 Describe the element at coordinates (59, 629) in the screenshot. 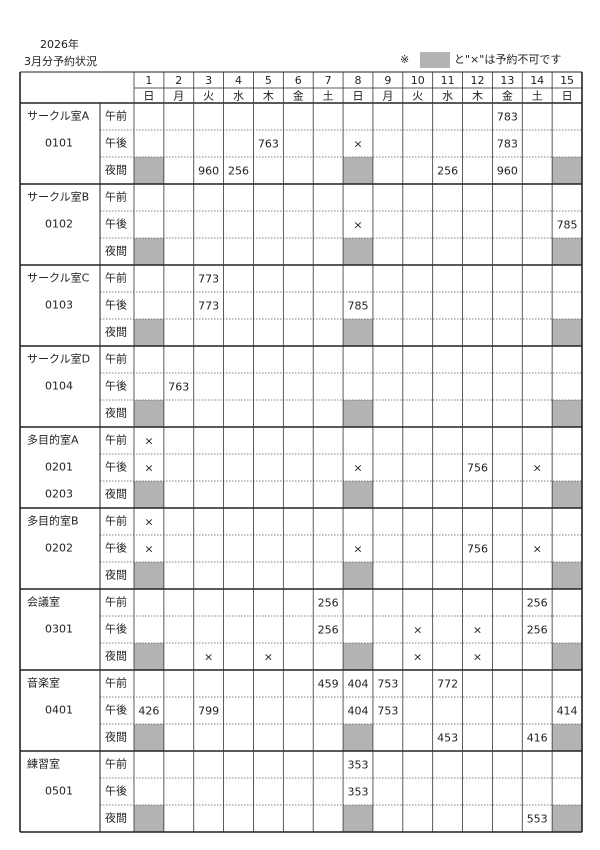

I see `room-code: 0301` at that location.